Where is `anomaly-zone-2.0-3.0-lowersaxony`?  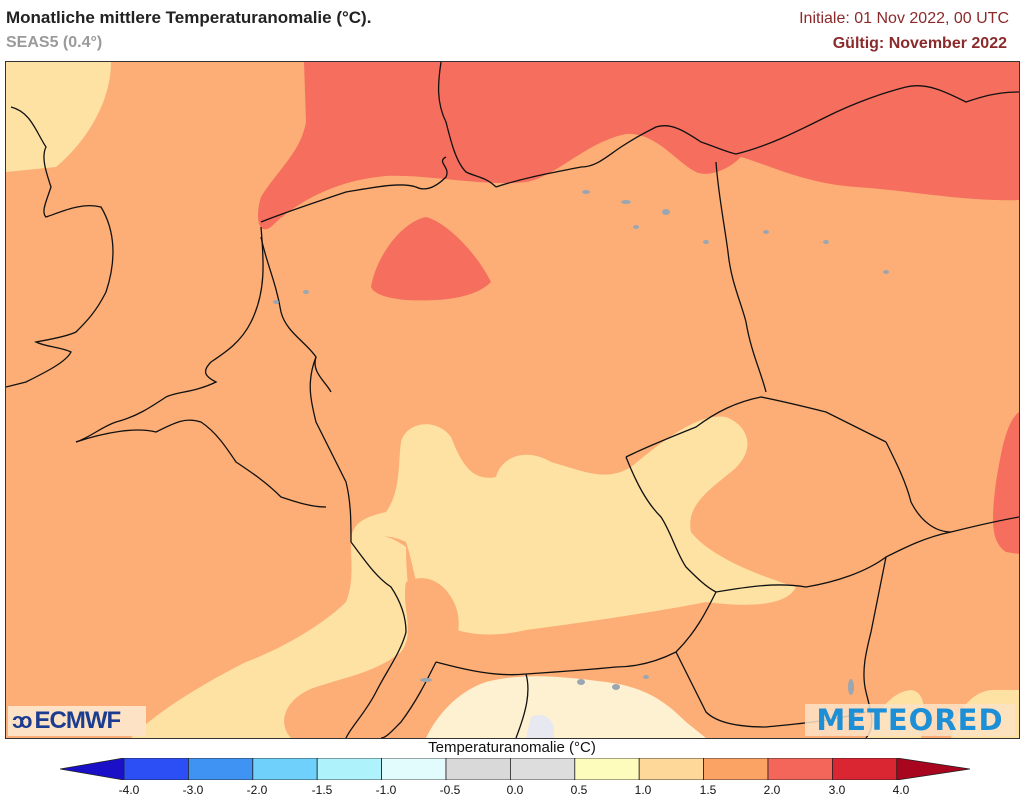
anomaly-zone-2.0-3.0-lowersaxony is located at coordinates (431, 259).